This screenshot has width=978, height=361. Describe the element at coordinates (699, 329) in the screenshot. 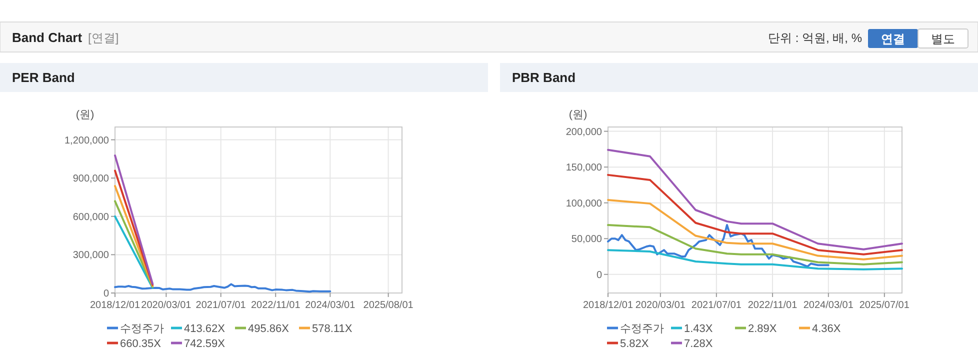

I see `legend-label: 1.43X` at that location.